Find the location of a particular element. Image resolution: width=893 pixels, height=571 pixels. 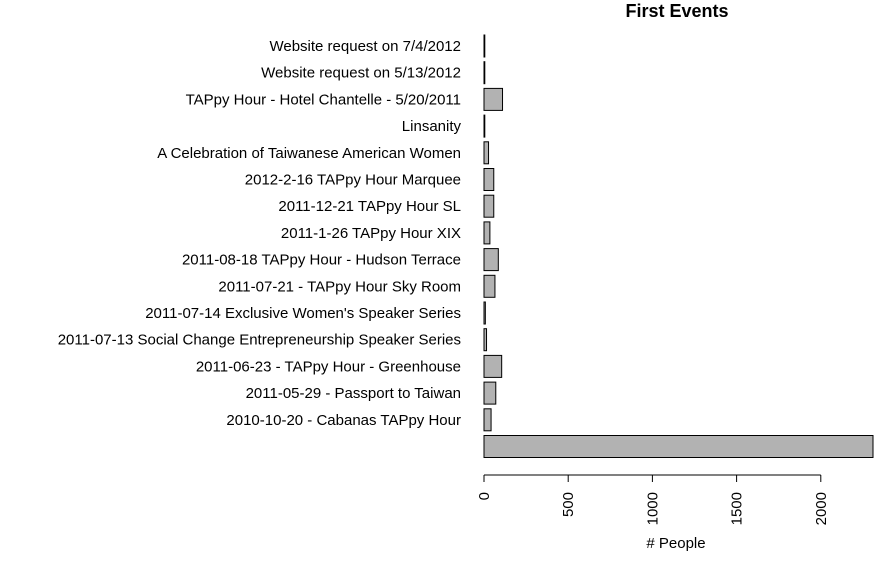

chart-title: First Events is located at coordinates (676, 11).